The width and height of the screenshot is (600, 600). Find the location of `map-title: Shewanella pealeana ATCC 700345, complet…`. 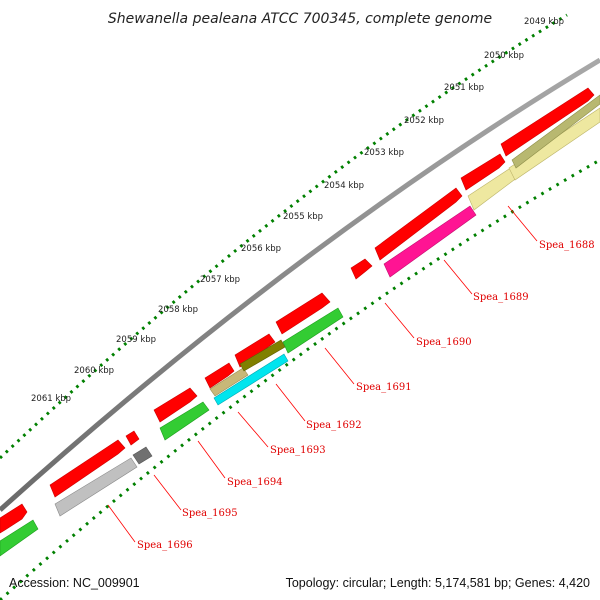

map-title: Shewanella pealeana ATCC 700345, complet… is located at coordinates (300, 19).